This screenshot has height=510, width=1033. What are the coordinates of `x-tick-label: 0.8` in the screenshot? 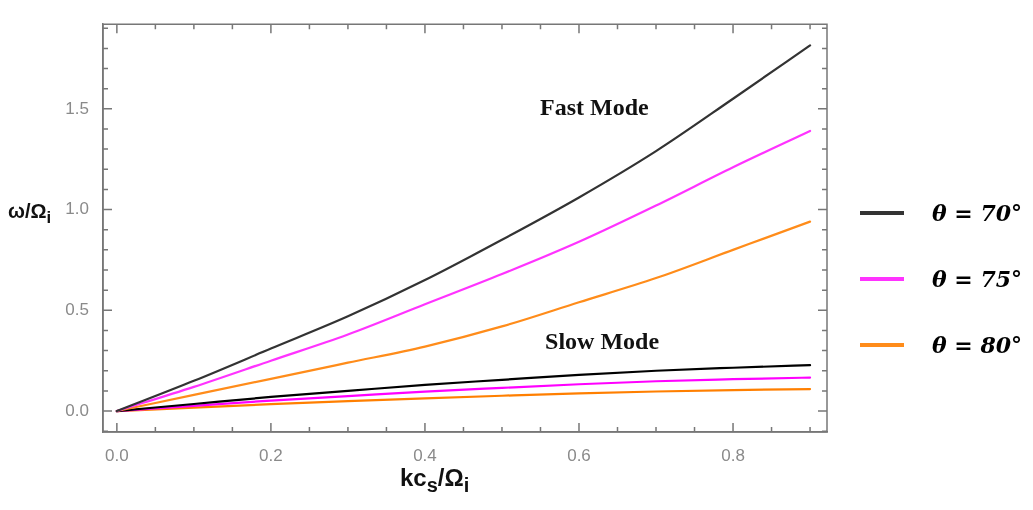 It's located at (733, 455).